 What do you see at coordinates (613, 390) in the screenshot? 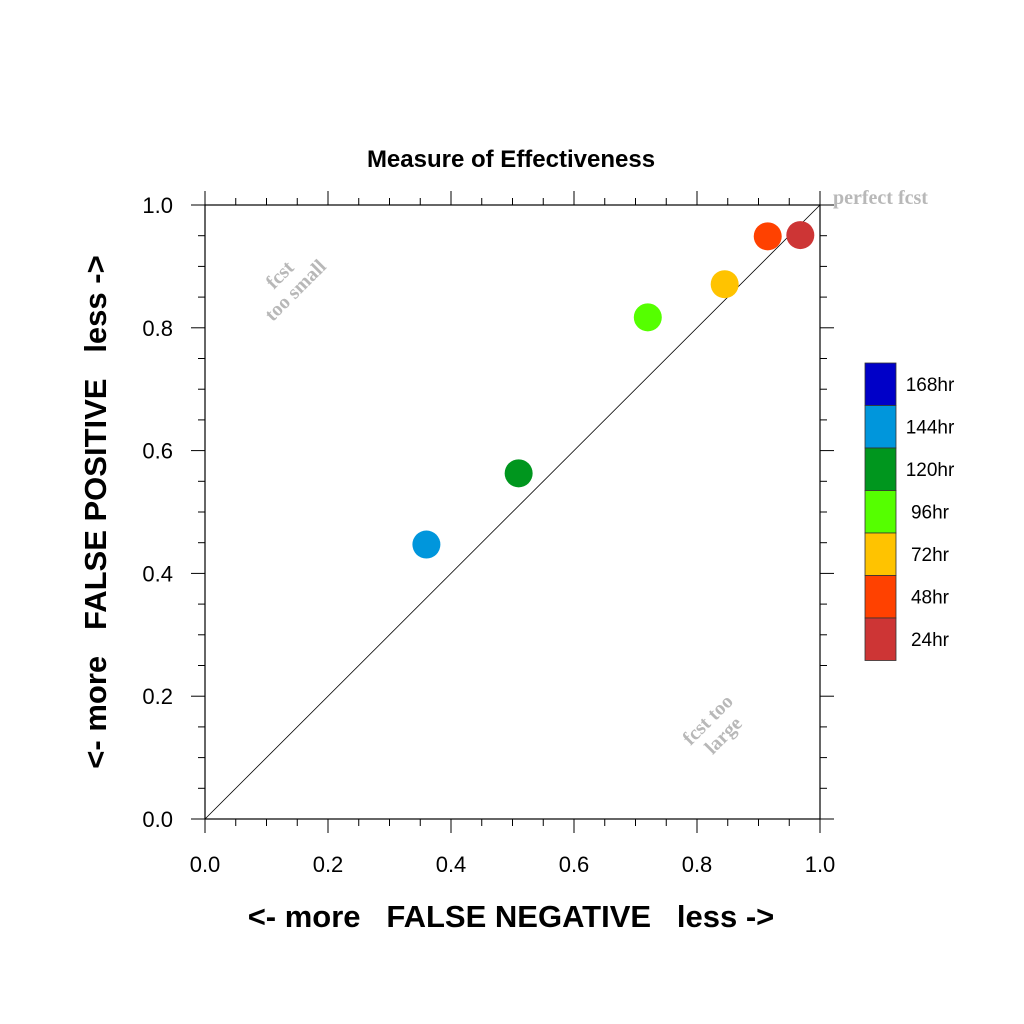
I see `data-points` at bounding box center [613, 390].